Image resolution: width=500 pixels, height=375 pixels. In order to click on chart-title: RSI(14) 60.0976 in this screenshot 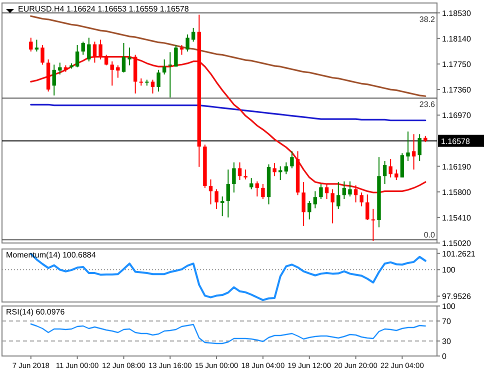, I will do `click(36, 312)`.